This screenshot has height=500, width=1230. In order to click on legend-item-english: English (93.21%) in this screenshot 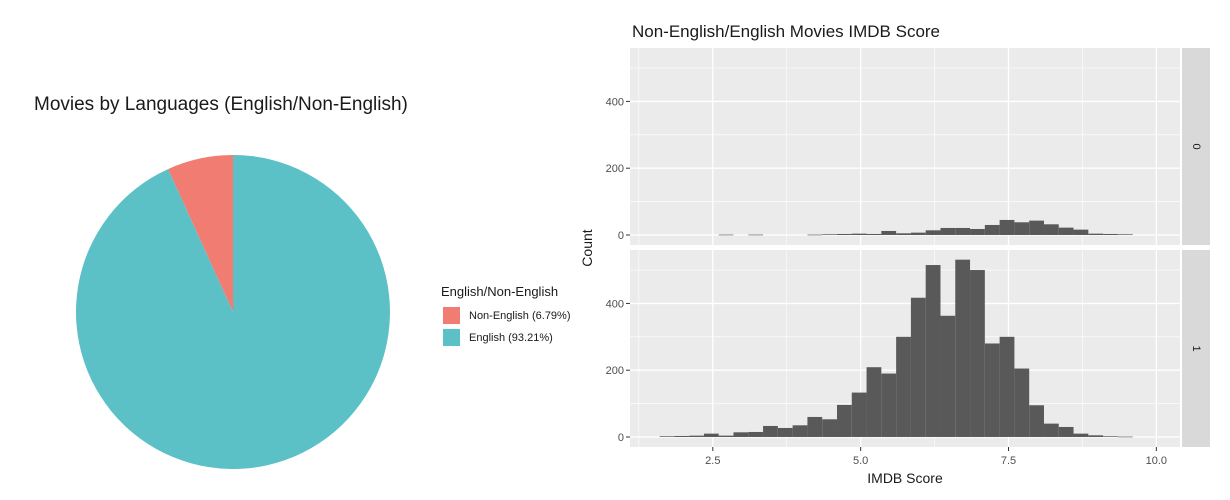, I will do `click(498, 337)`.